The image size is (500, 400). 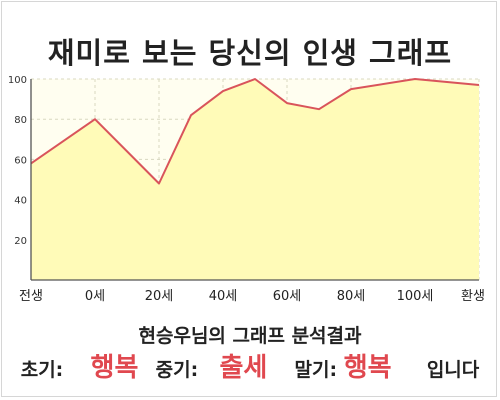 I want to click on x-tick-label: 60세, so click(x=287, y=296).